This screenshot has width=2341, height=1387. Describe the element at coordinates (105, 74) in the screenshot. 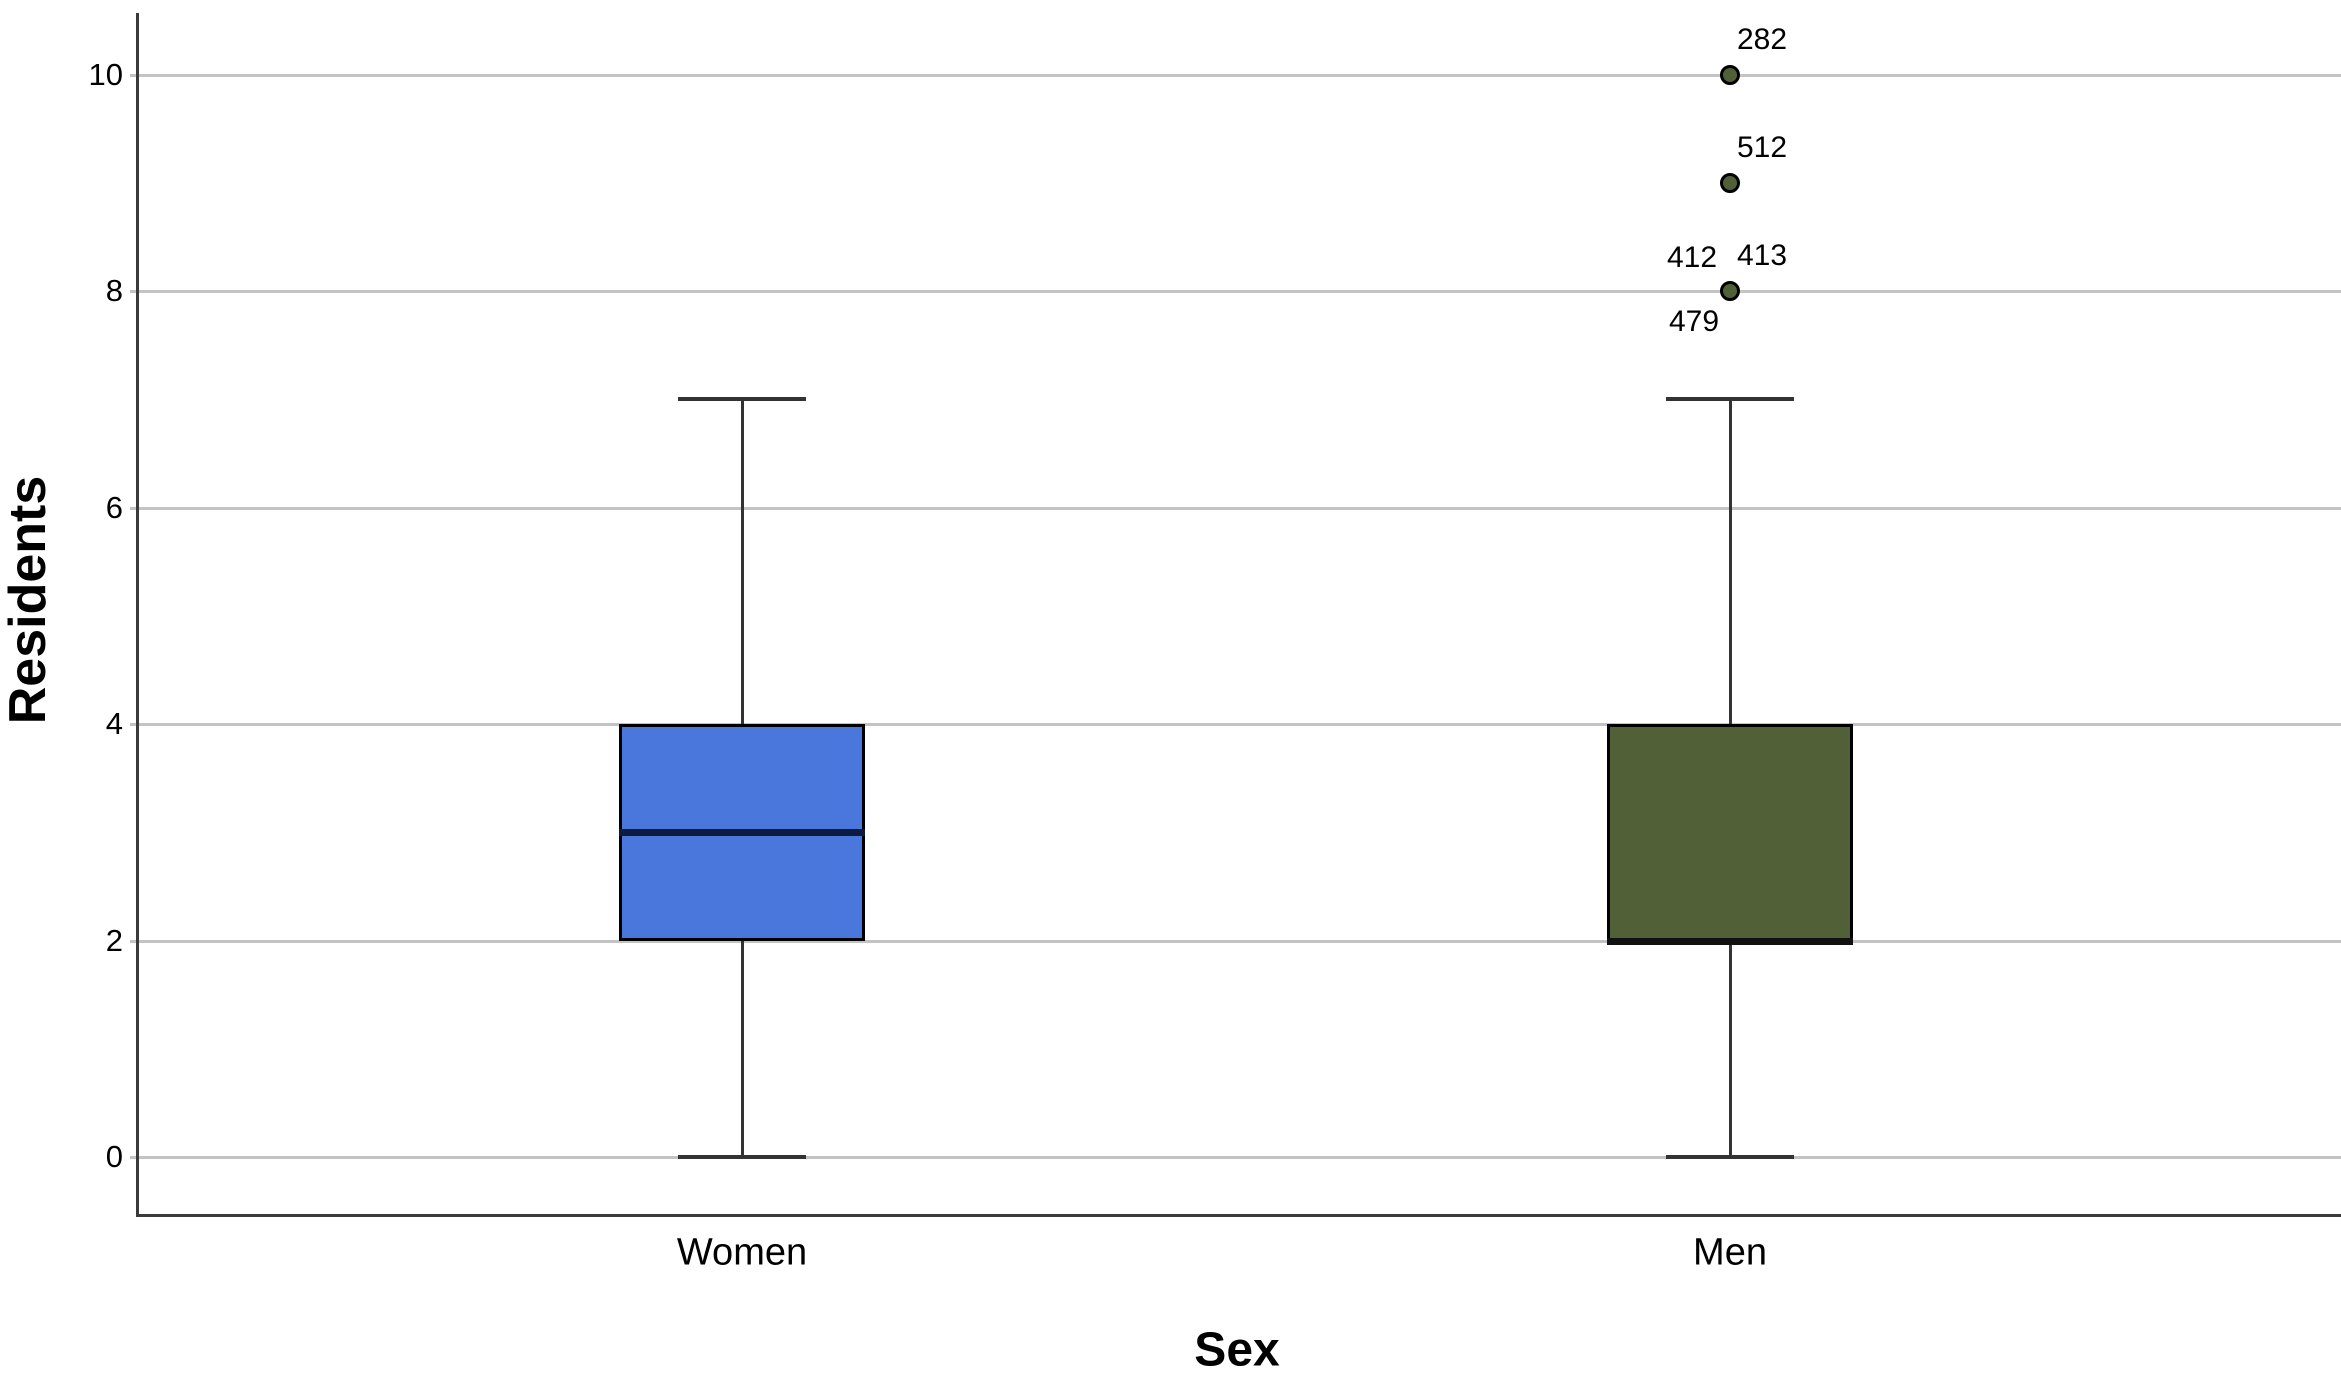

I see `y-tick-label: 10` at that location.